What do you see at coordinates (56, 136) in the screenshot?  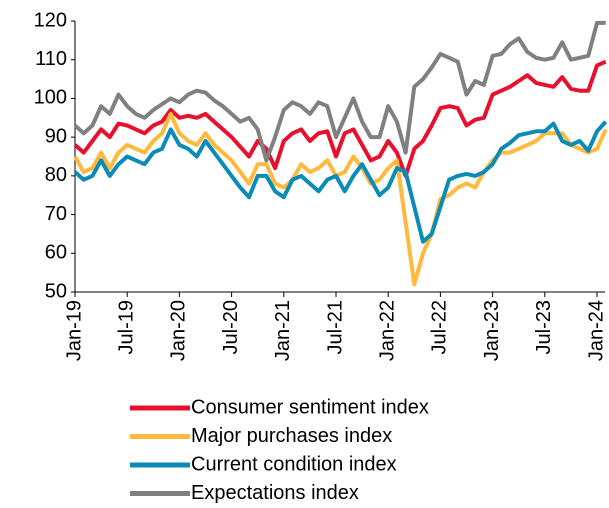 I see `y-tick-label: 90` at bounding box center [56, 136].